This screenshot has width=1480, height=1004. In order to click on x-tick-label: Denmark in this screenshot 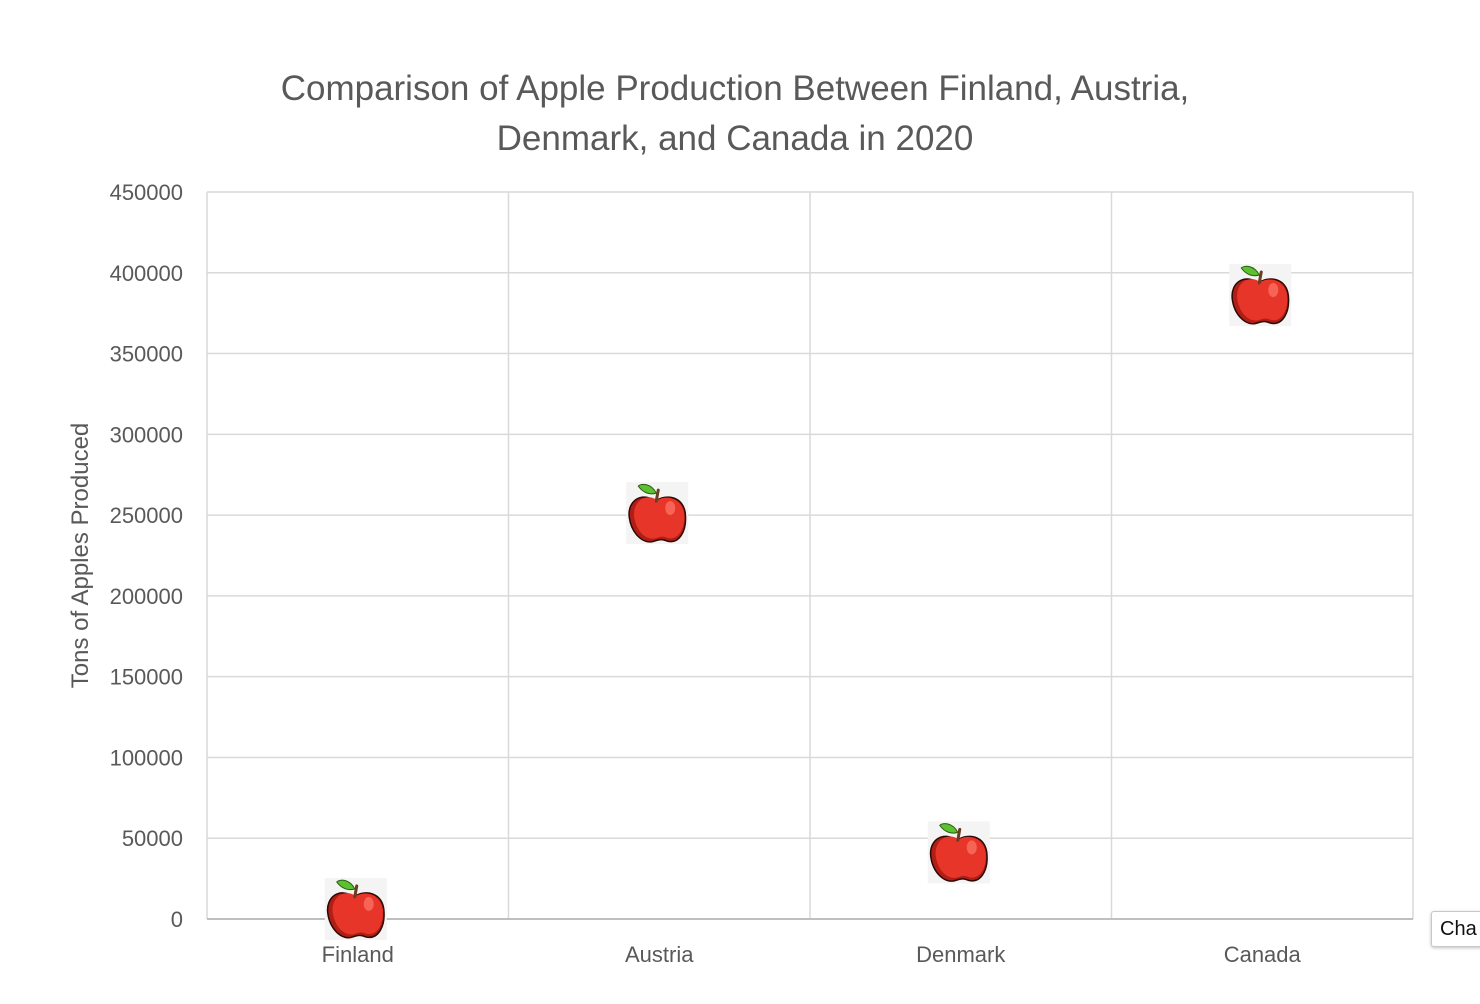, I will do `click(961, 954)`.